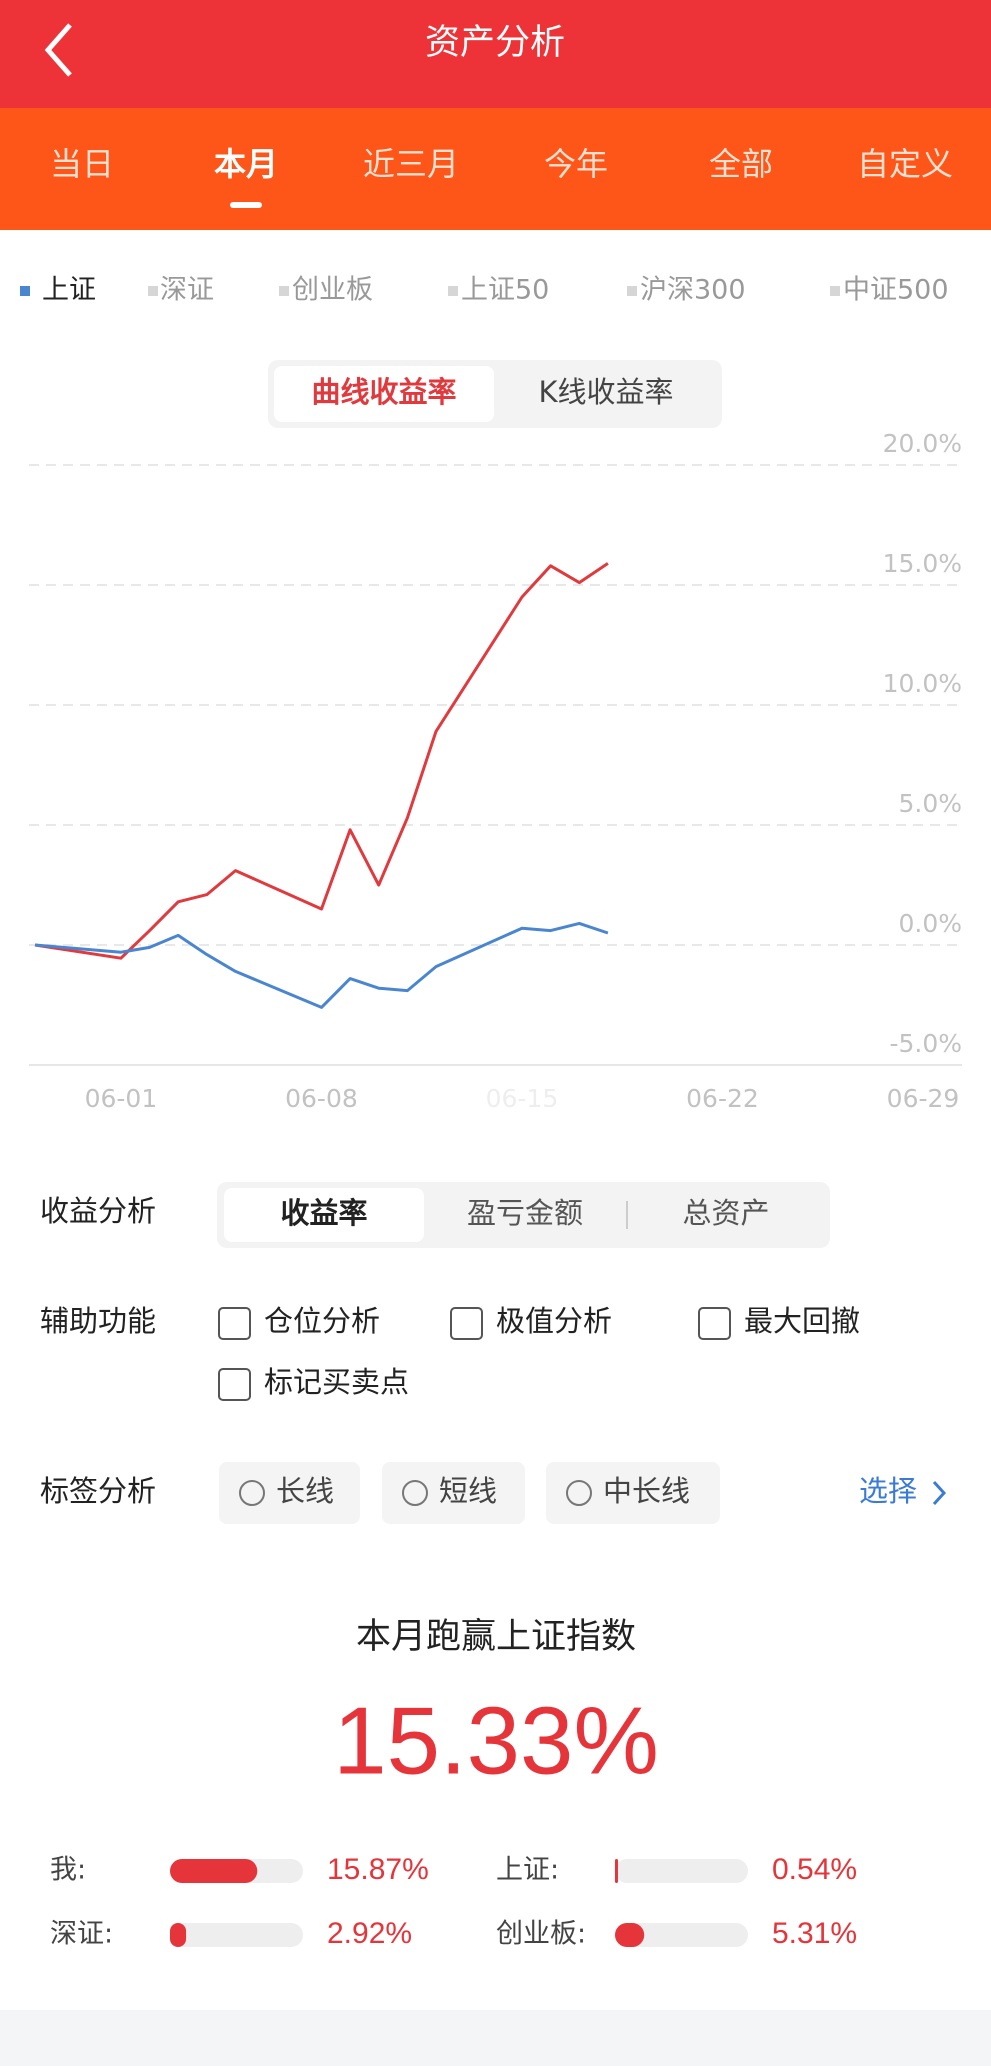 The image size is (991, 2066). I want to click on period-tab-bar, so click(495, 169).